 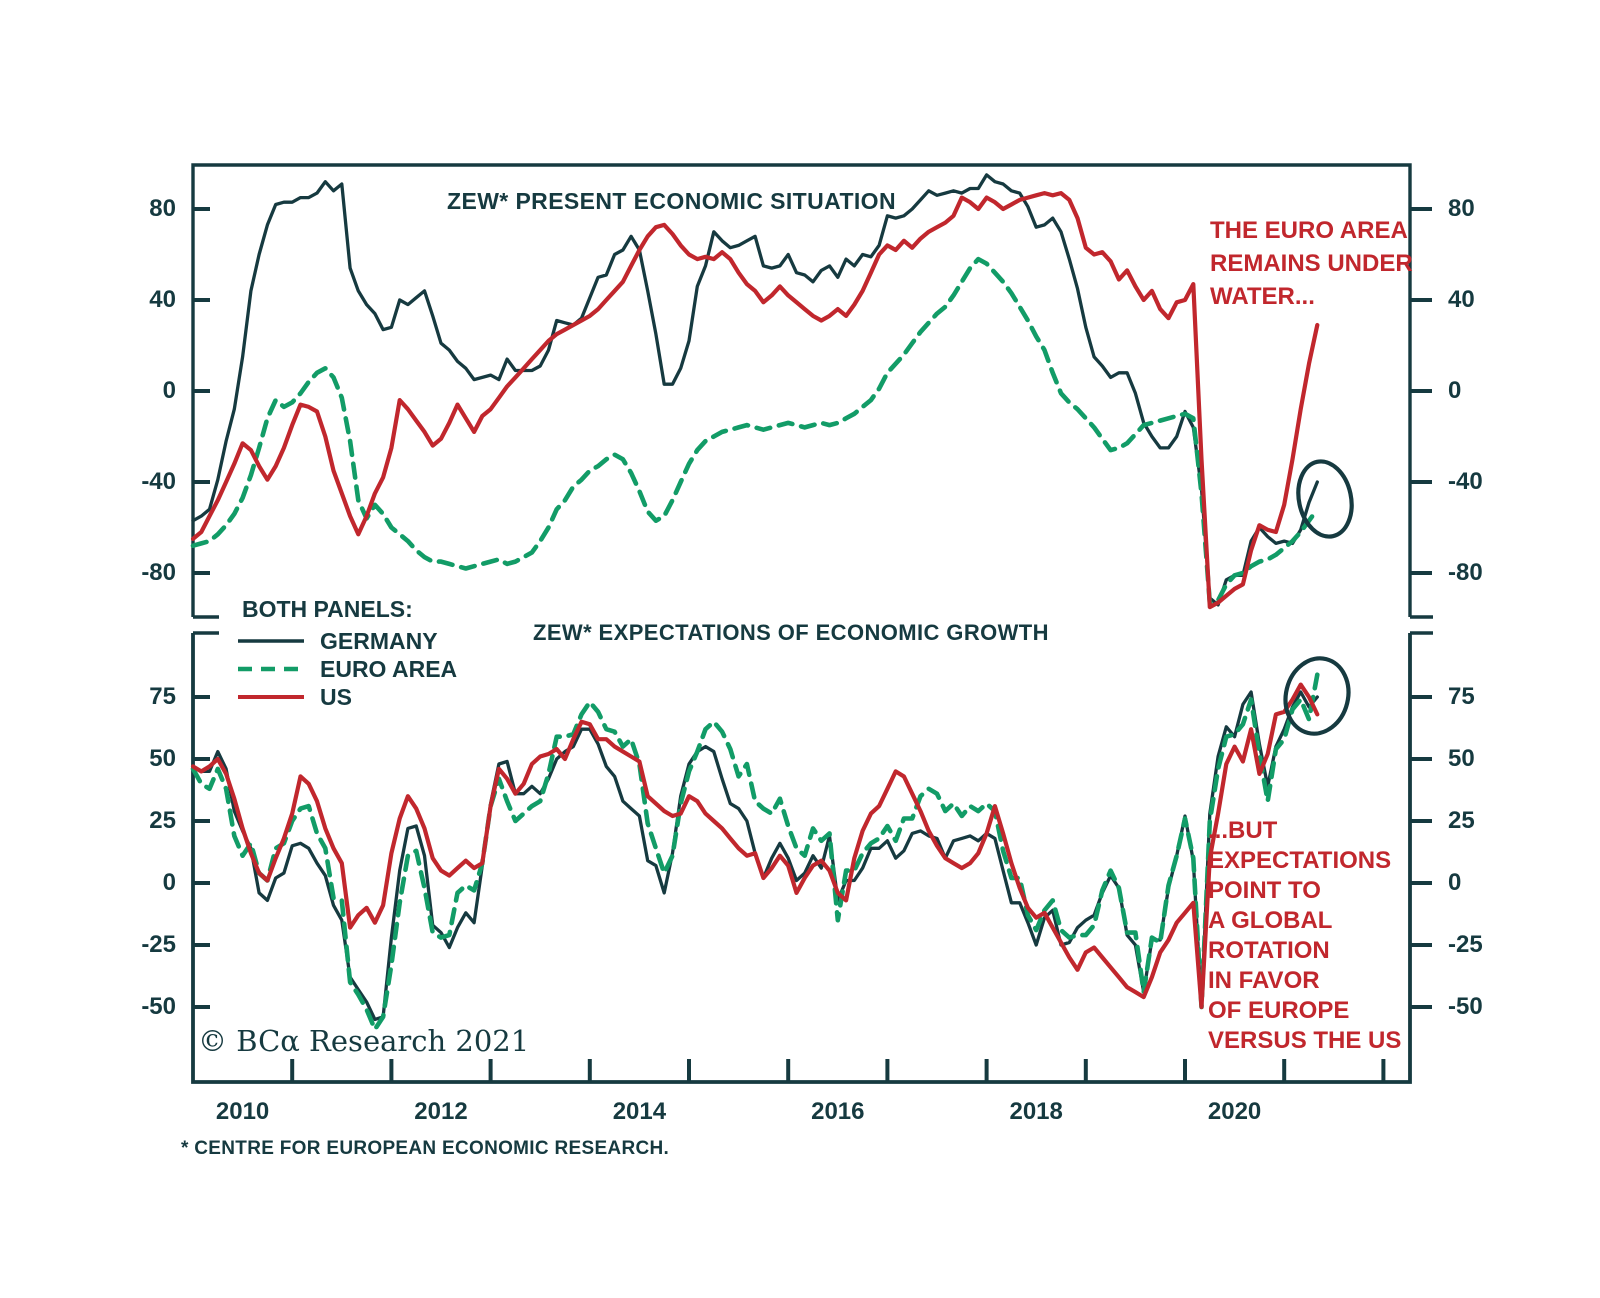 What do you see at coordinates (271, 697) in the screenshot?
I see `us-line-swatch-icon` at bounding box center [271, 697].